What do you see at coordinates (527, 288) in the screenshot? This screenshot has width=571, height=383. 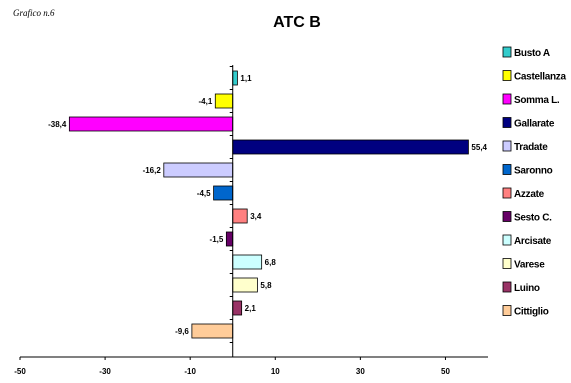 I see `legend-label: Luino` at bounding box center [527, 288].